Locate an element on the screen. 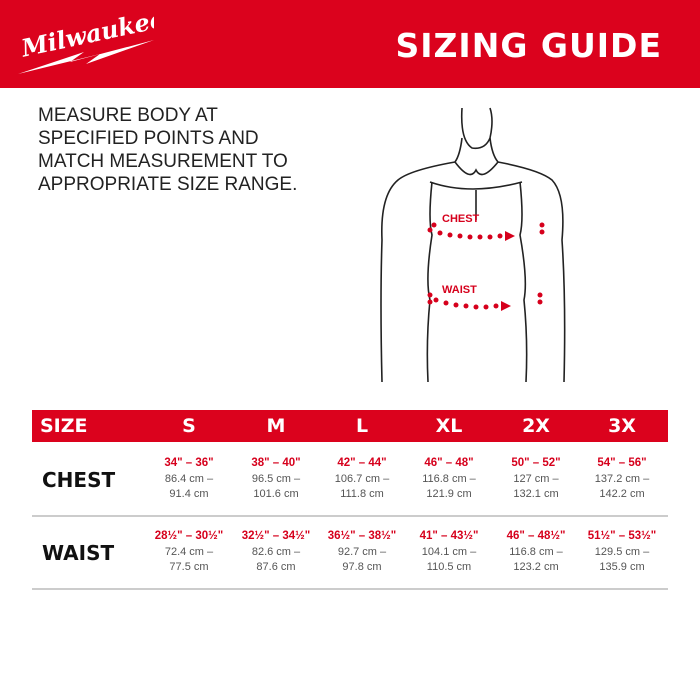  table-cell: 28½" – 30½" 72.4 cm – 77.5 cm is located at coordinates (189, 552).